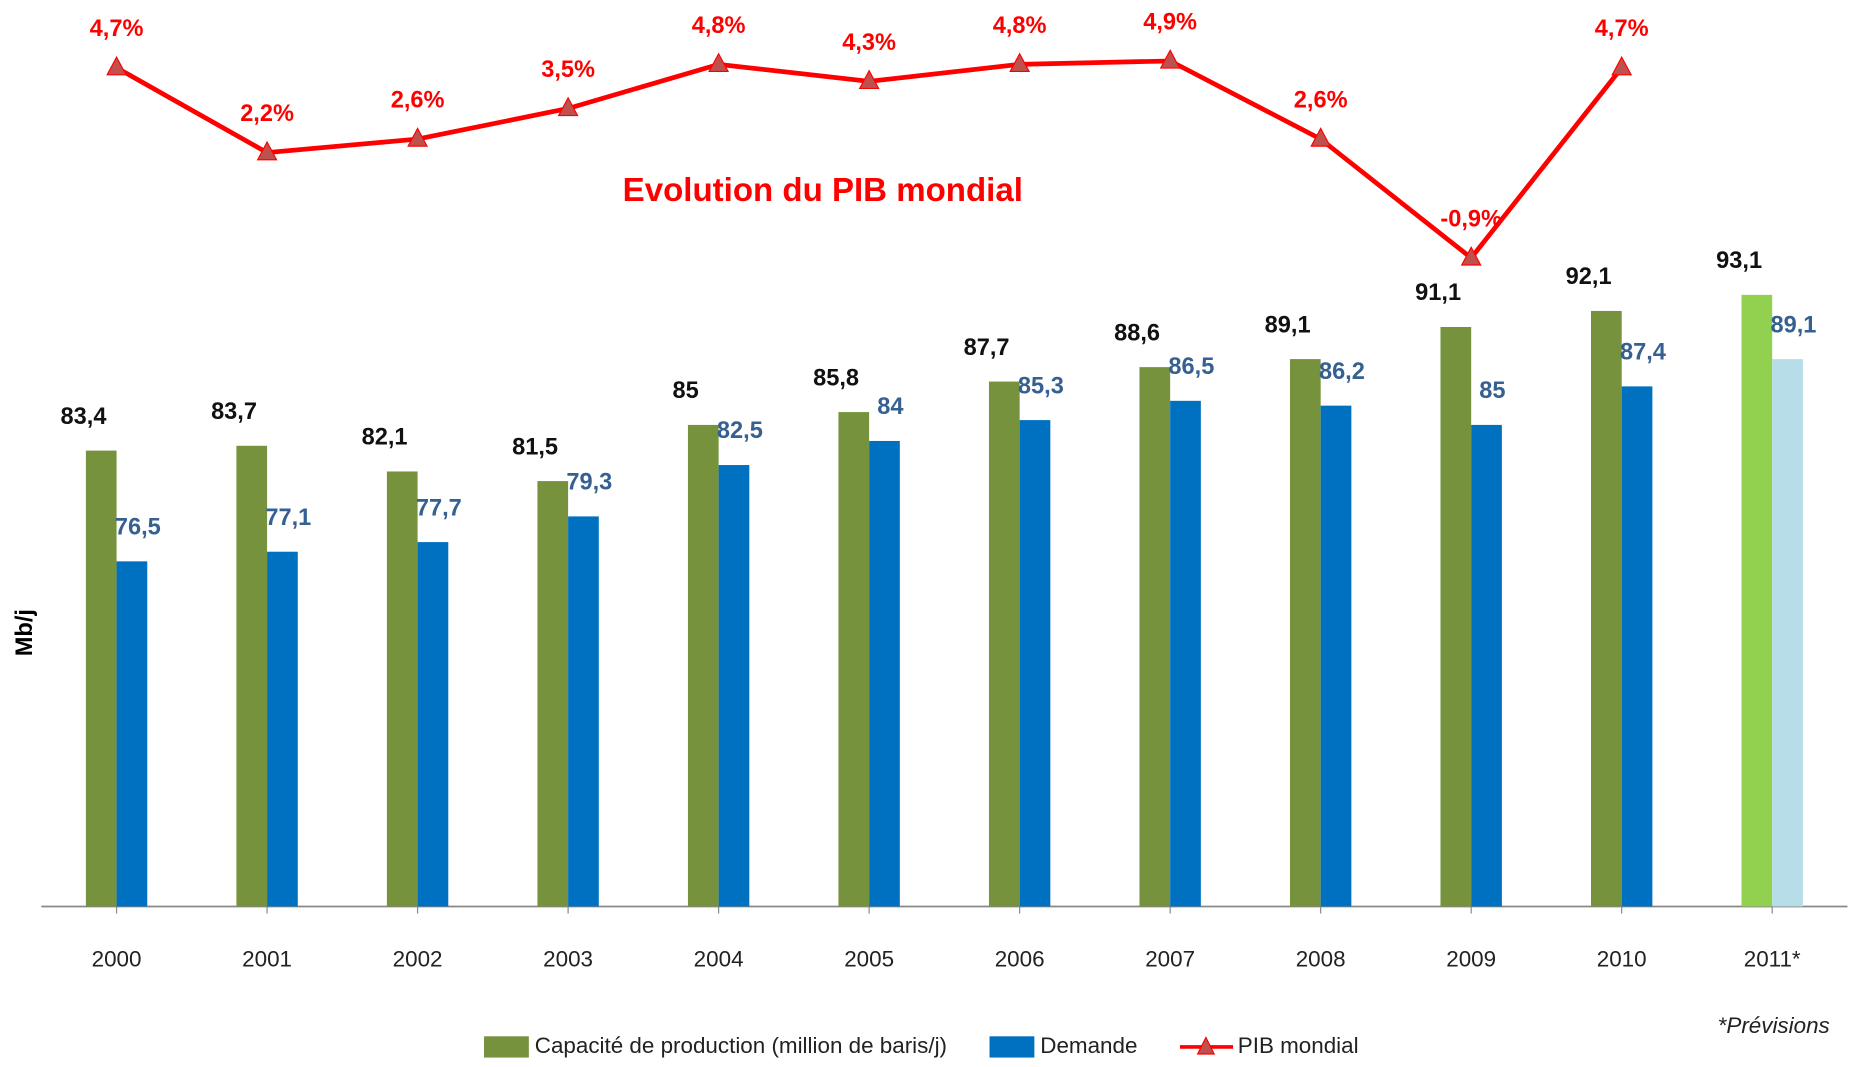  Describe the element at coordinates (1739, 261) in the screenshot. I see `bar-value-label: 93,1` at that location.